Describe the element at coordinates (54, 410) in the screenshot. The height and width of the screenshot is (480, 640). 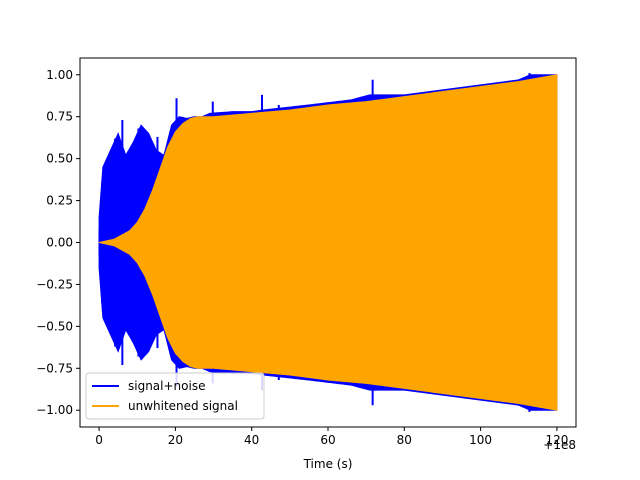
I see `y-tick-label: −1.00` at that location.